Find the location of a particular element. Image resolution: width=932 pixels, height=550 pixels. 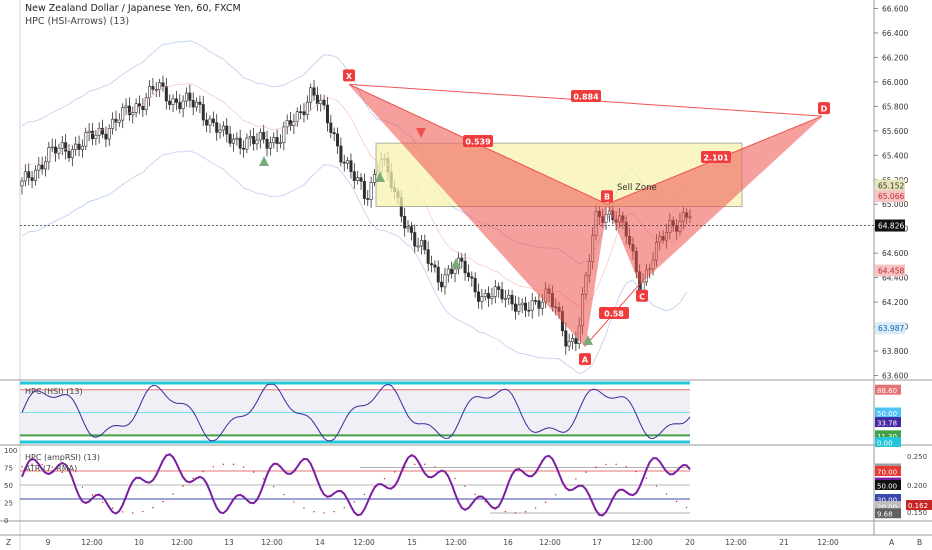

footer-z: Z is located at coordinates (8, 542).